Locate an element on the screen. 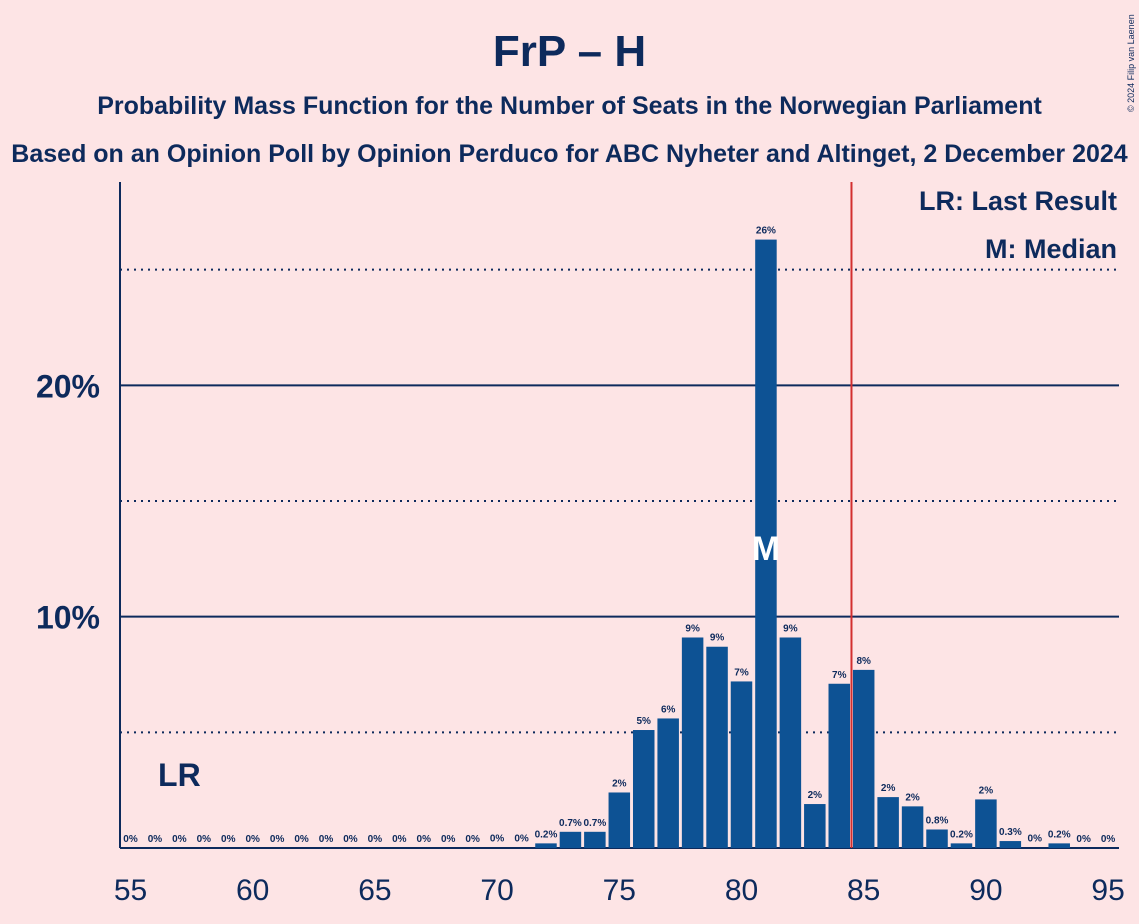  bar-label-seat-60: 0% is located at coordinates (252, 839).